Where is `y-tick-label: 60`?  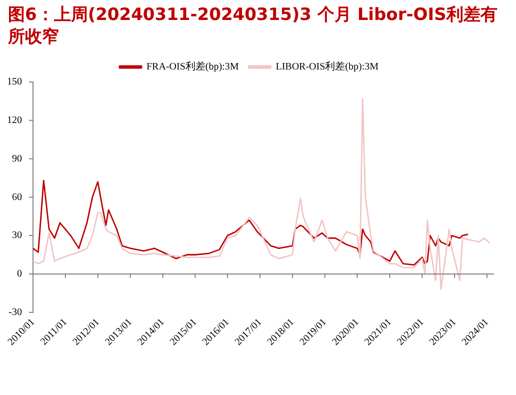
y-tick-label: 60 is located at coordinates (17, 197).